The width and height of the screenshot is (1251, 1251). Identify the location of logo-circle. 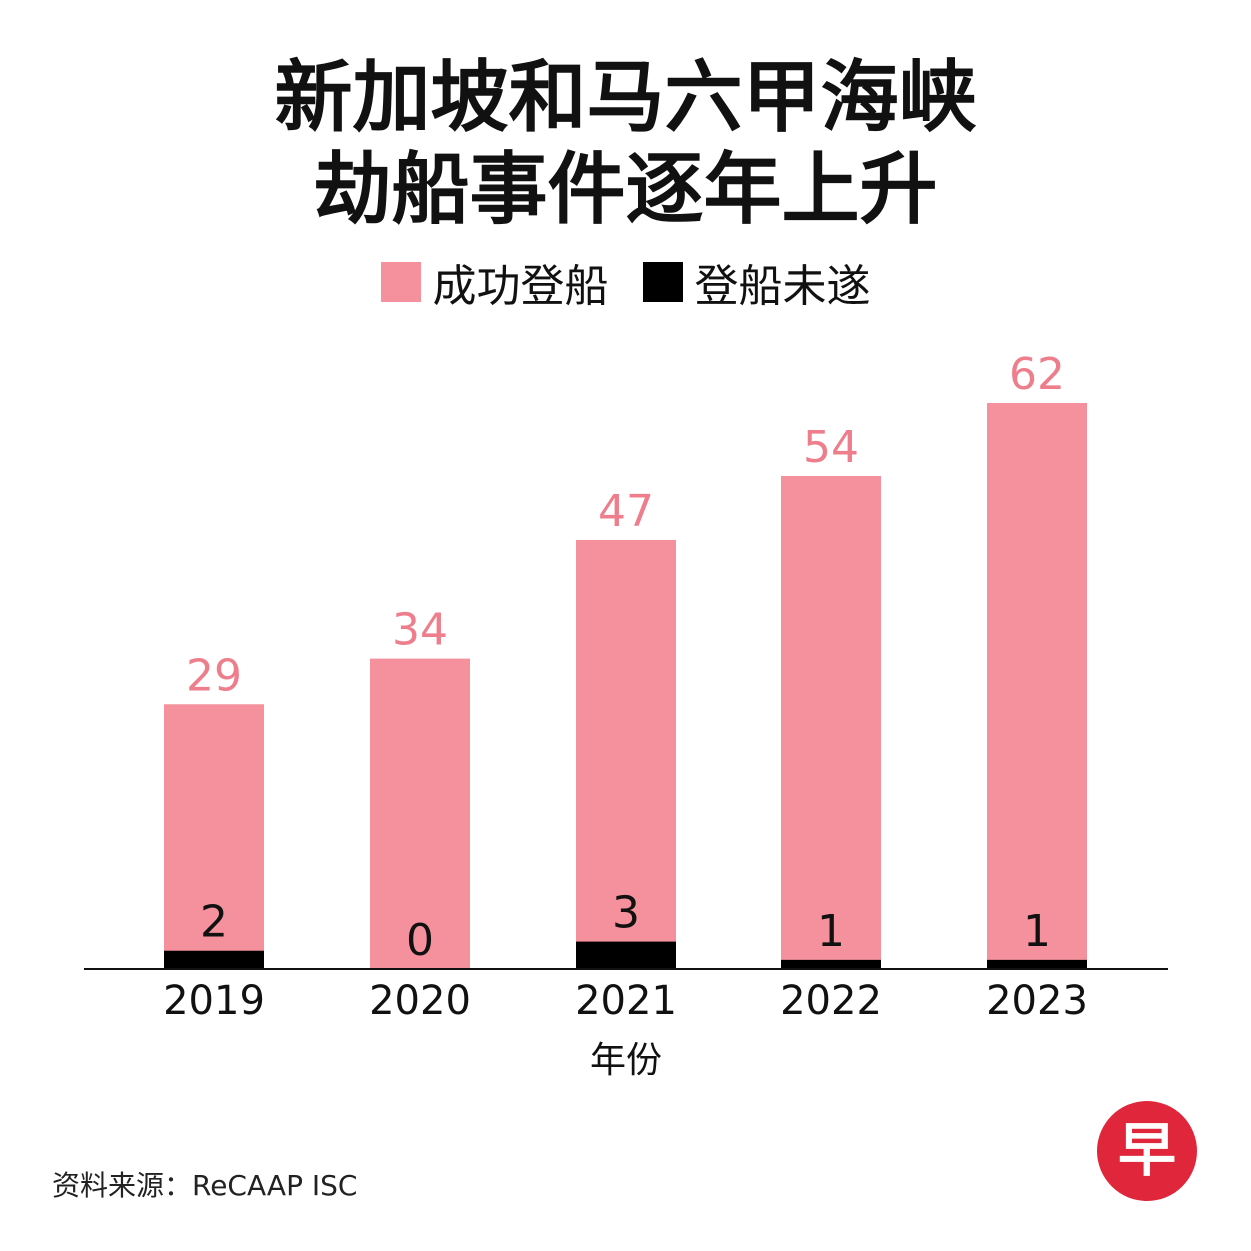
(1147, 1151).